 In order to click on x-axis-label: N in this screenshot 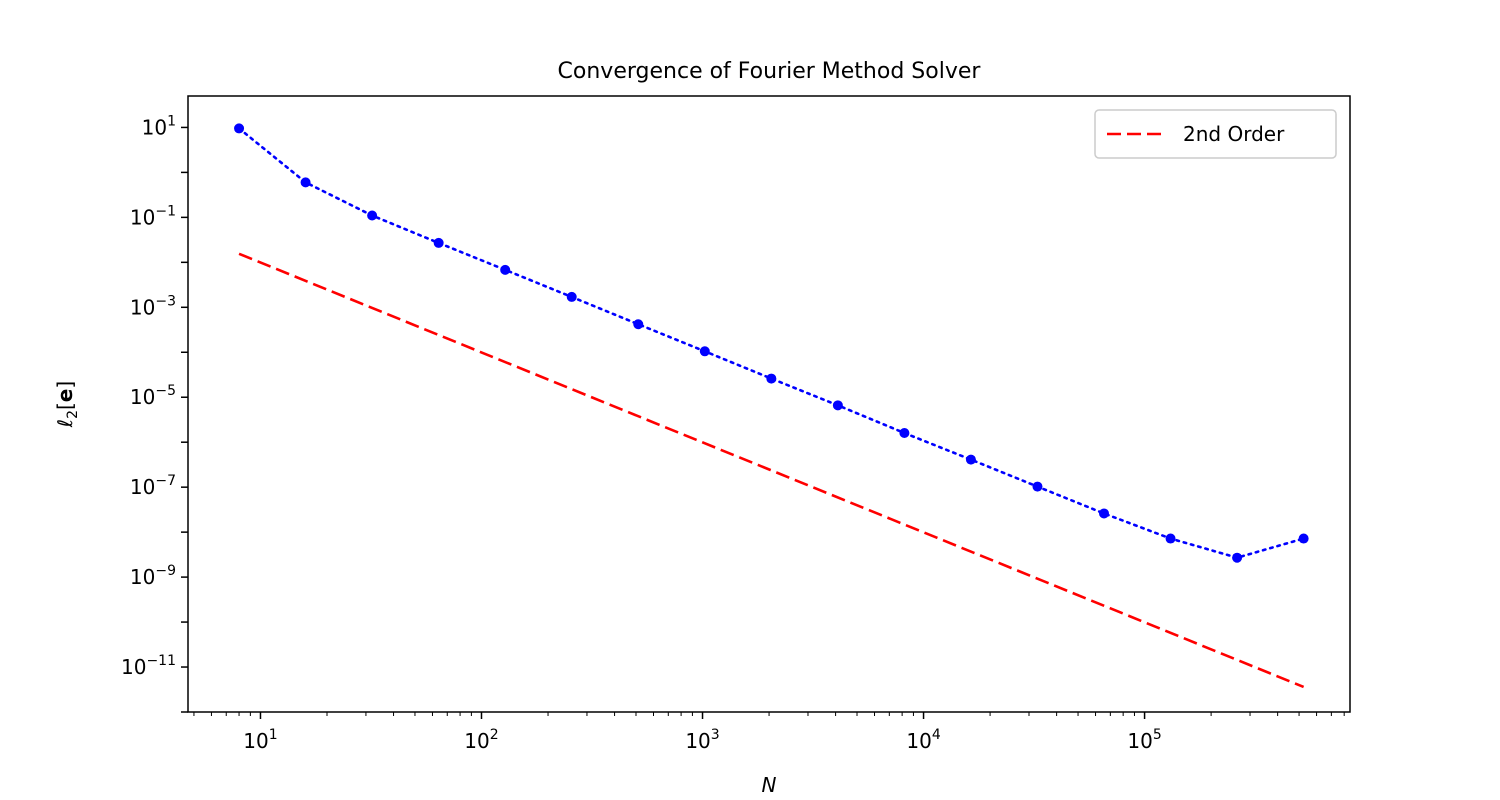, I will do `click(769, 785)`.